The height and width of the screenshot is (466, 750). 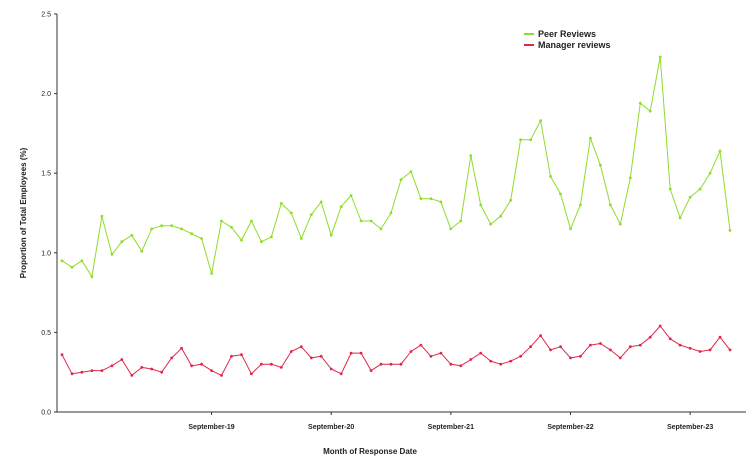 I want to click on legend-label: Manager reviews, so click(x=574, y=45).